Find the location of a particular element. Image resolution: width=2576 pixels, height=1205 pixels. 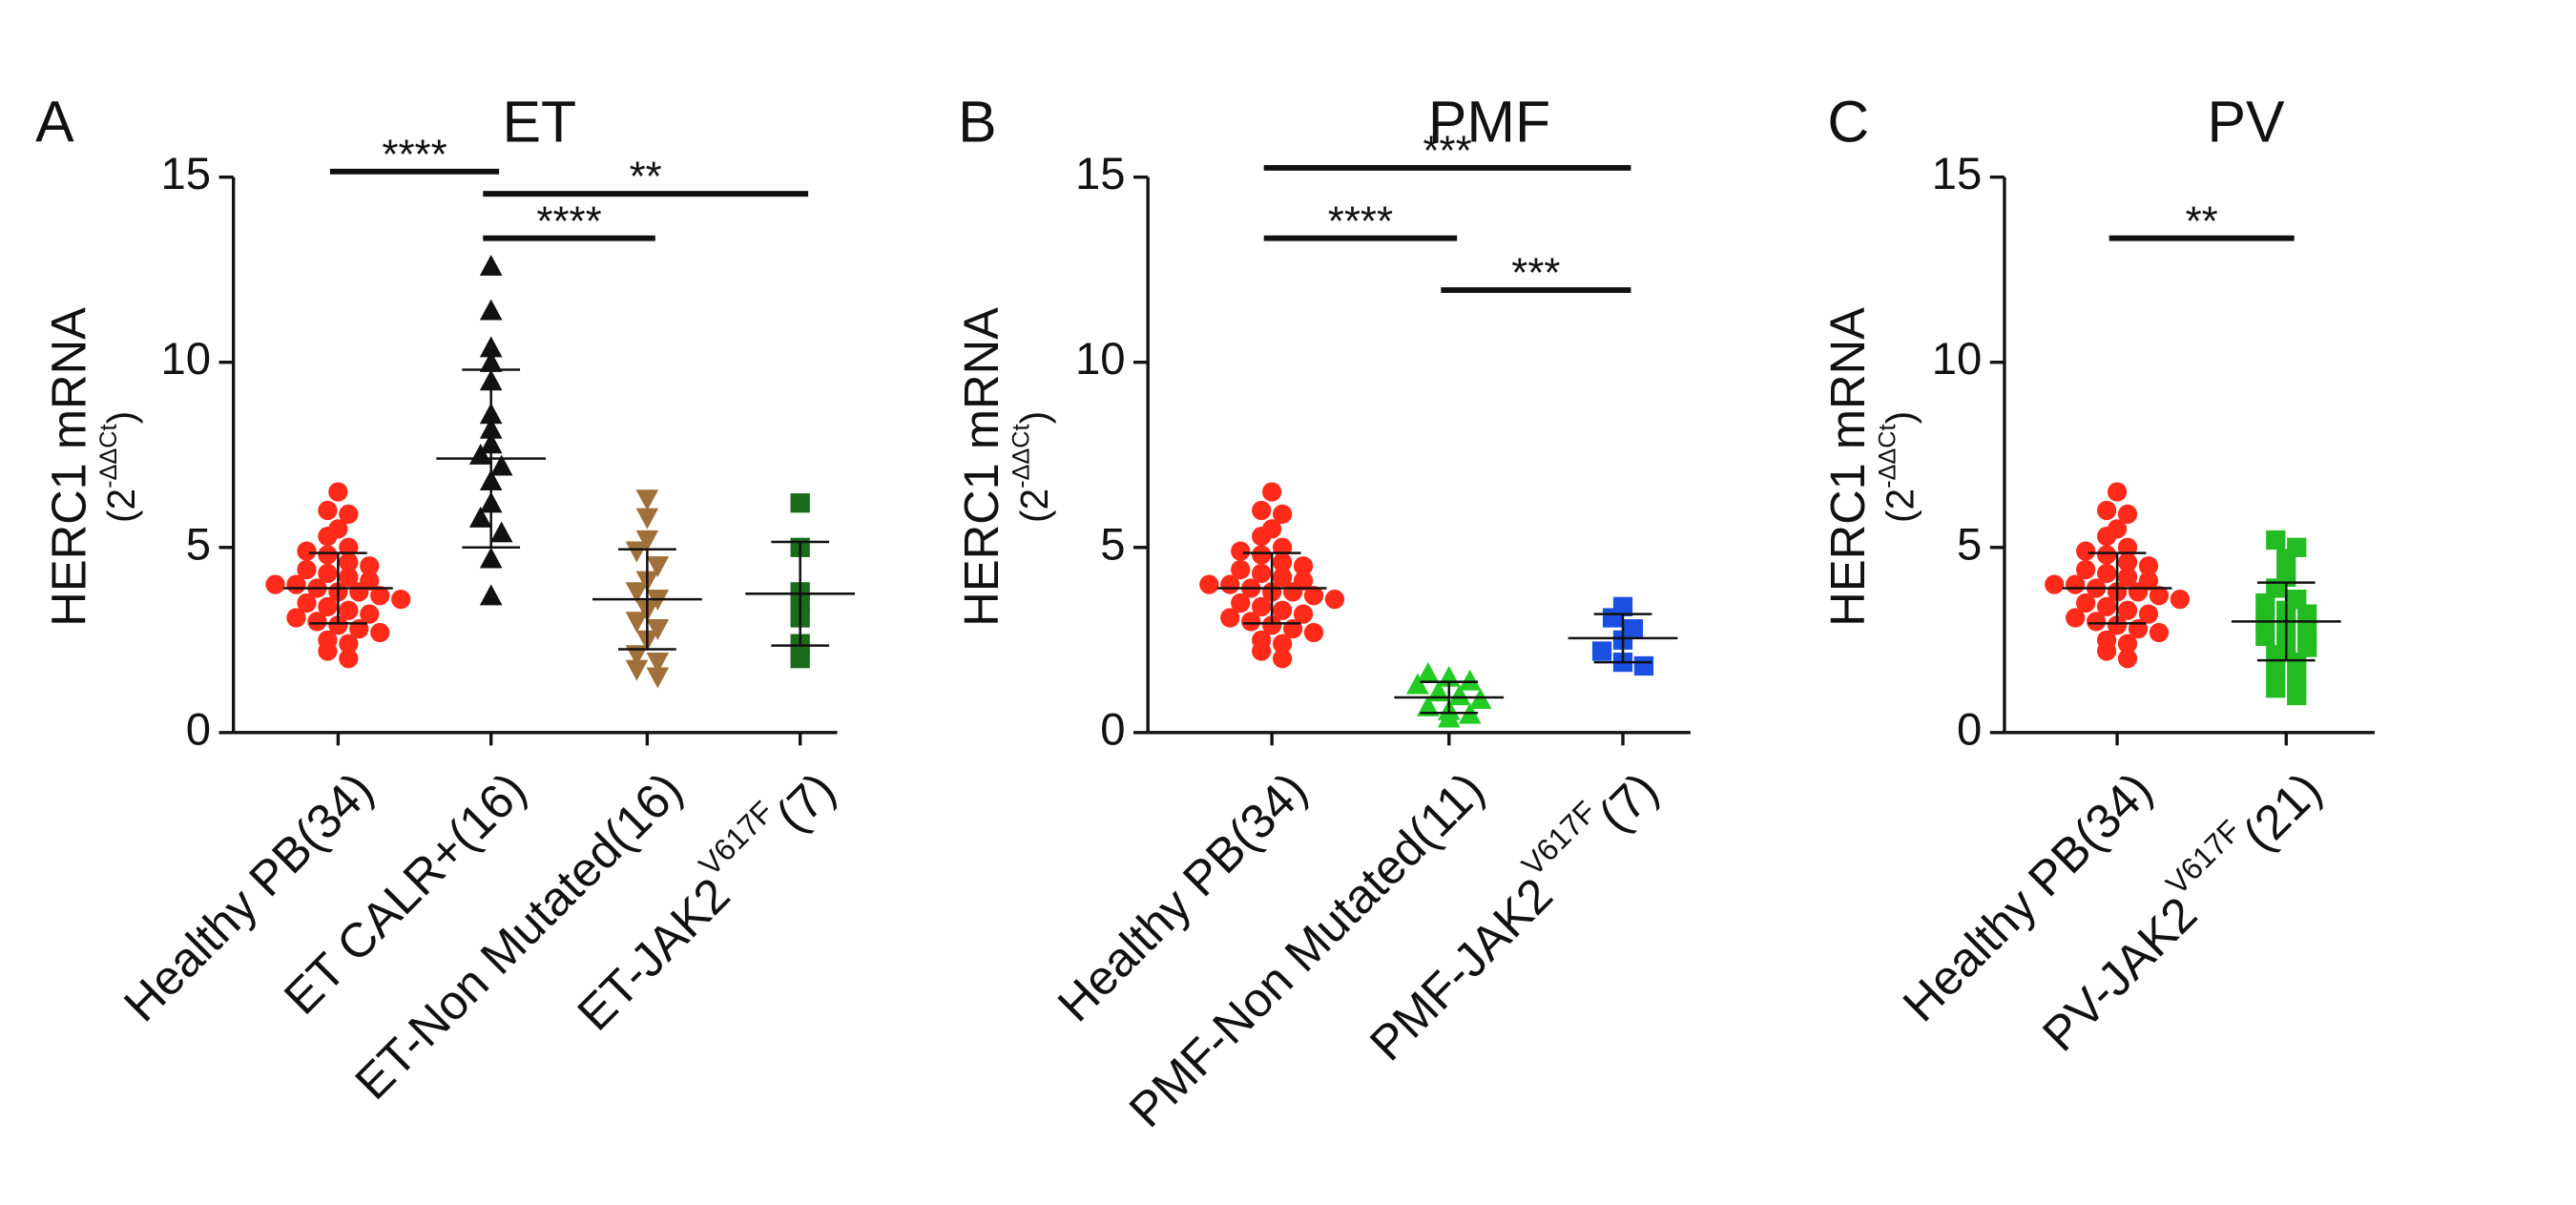

y-tick-label: 5 is located at coordinates (1969, 545).